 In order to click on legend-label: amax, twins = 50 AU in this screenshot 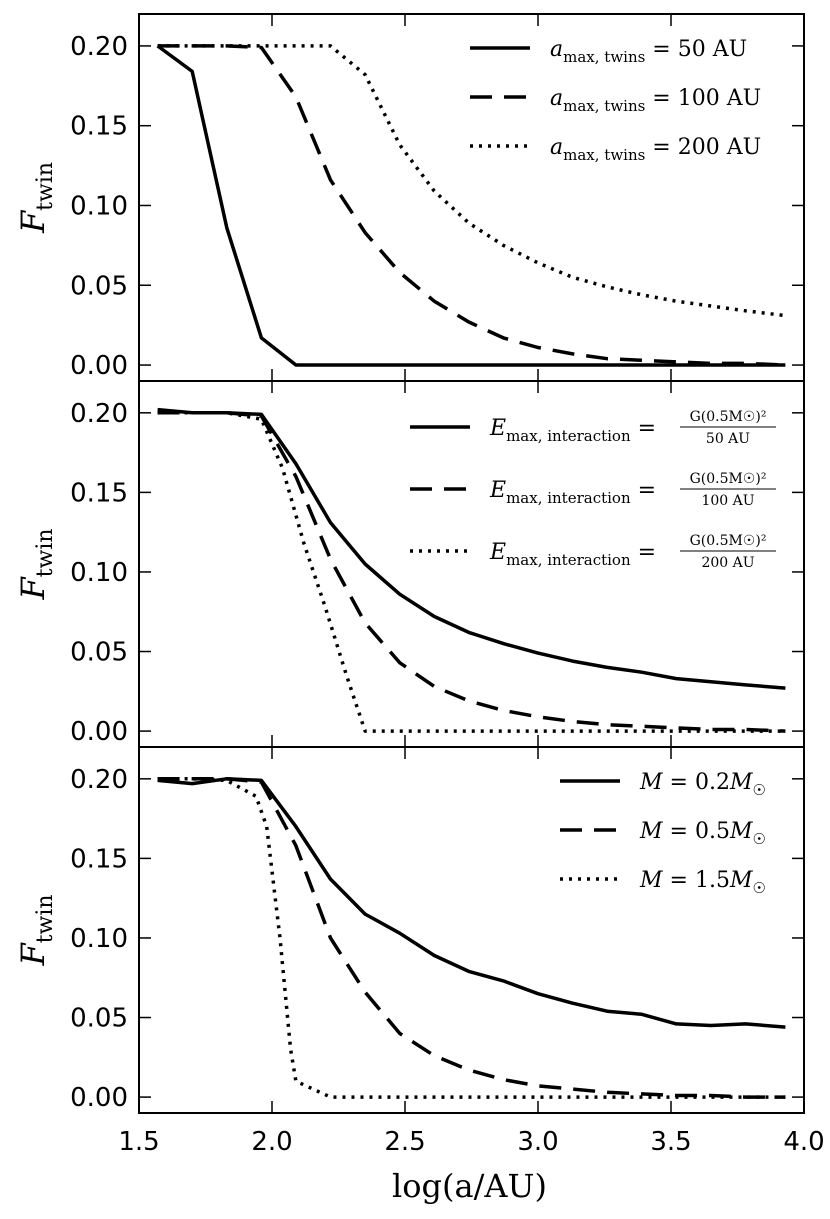, I will do `click(648, 51)`.